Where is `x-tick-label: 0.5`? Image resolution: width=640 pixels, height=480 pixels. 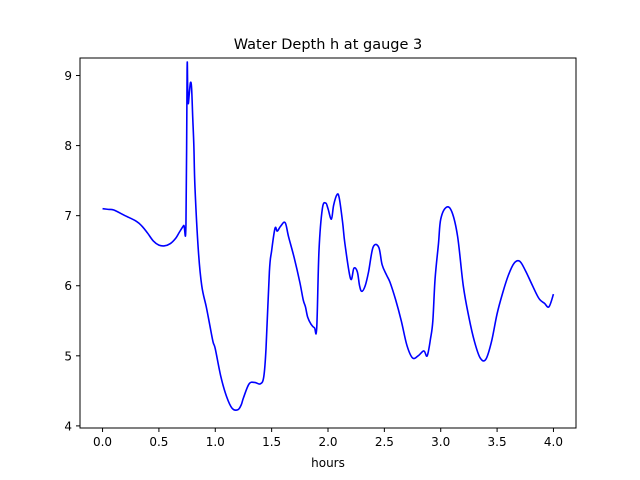 x-tick-label: 0.5 is located at coordinates (158, 442).